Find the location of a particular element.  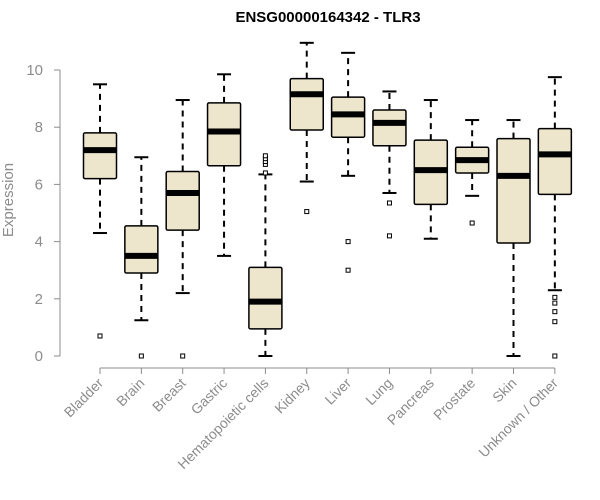

box-prostate is located at coordinates (472, 172).